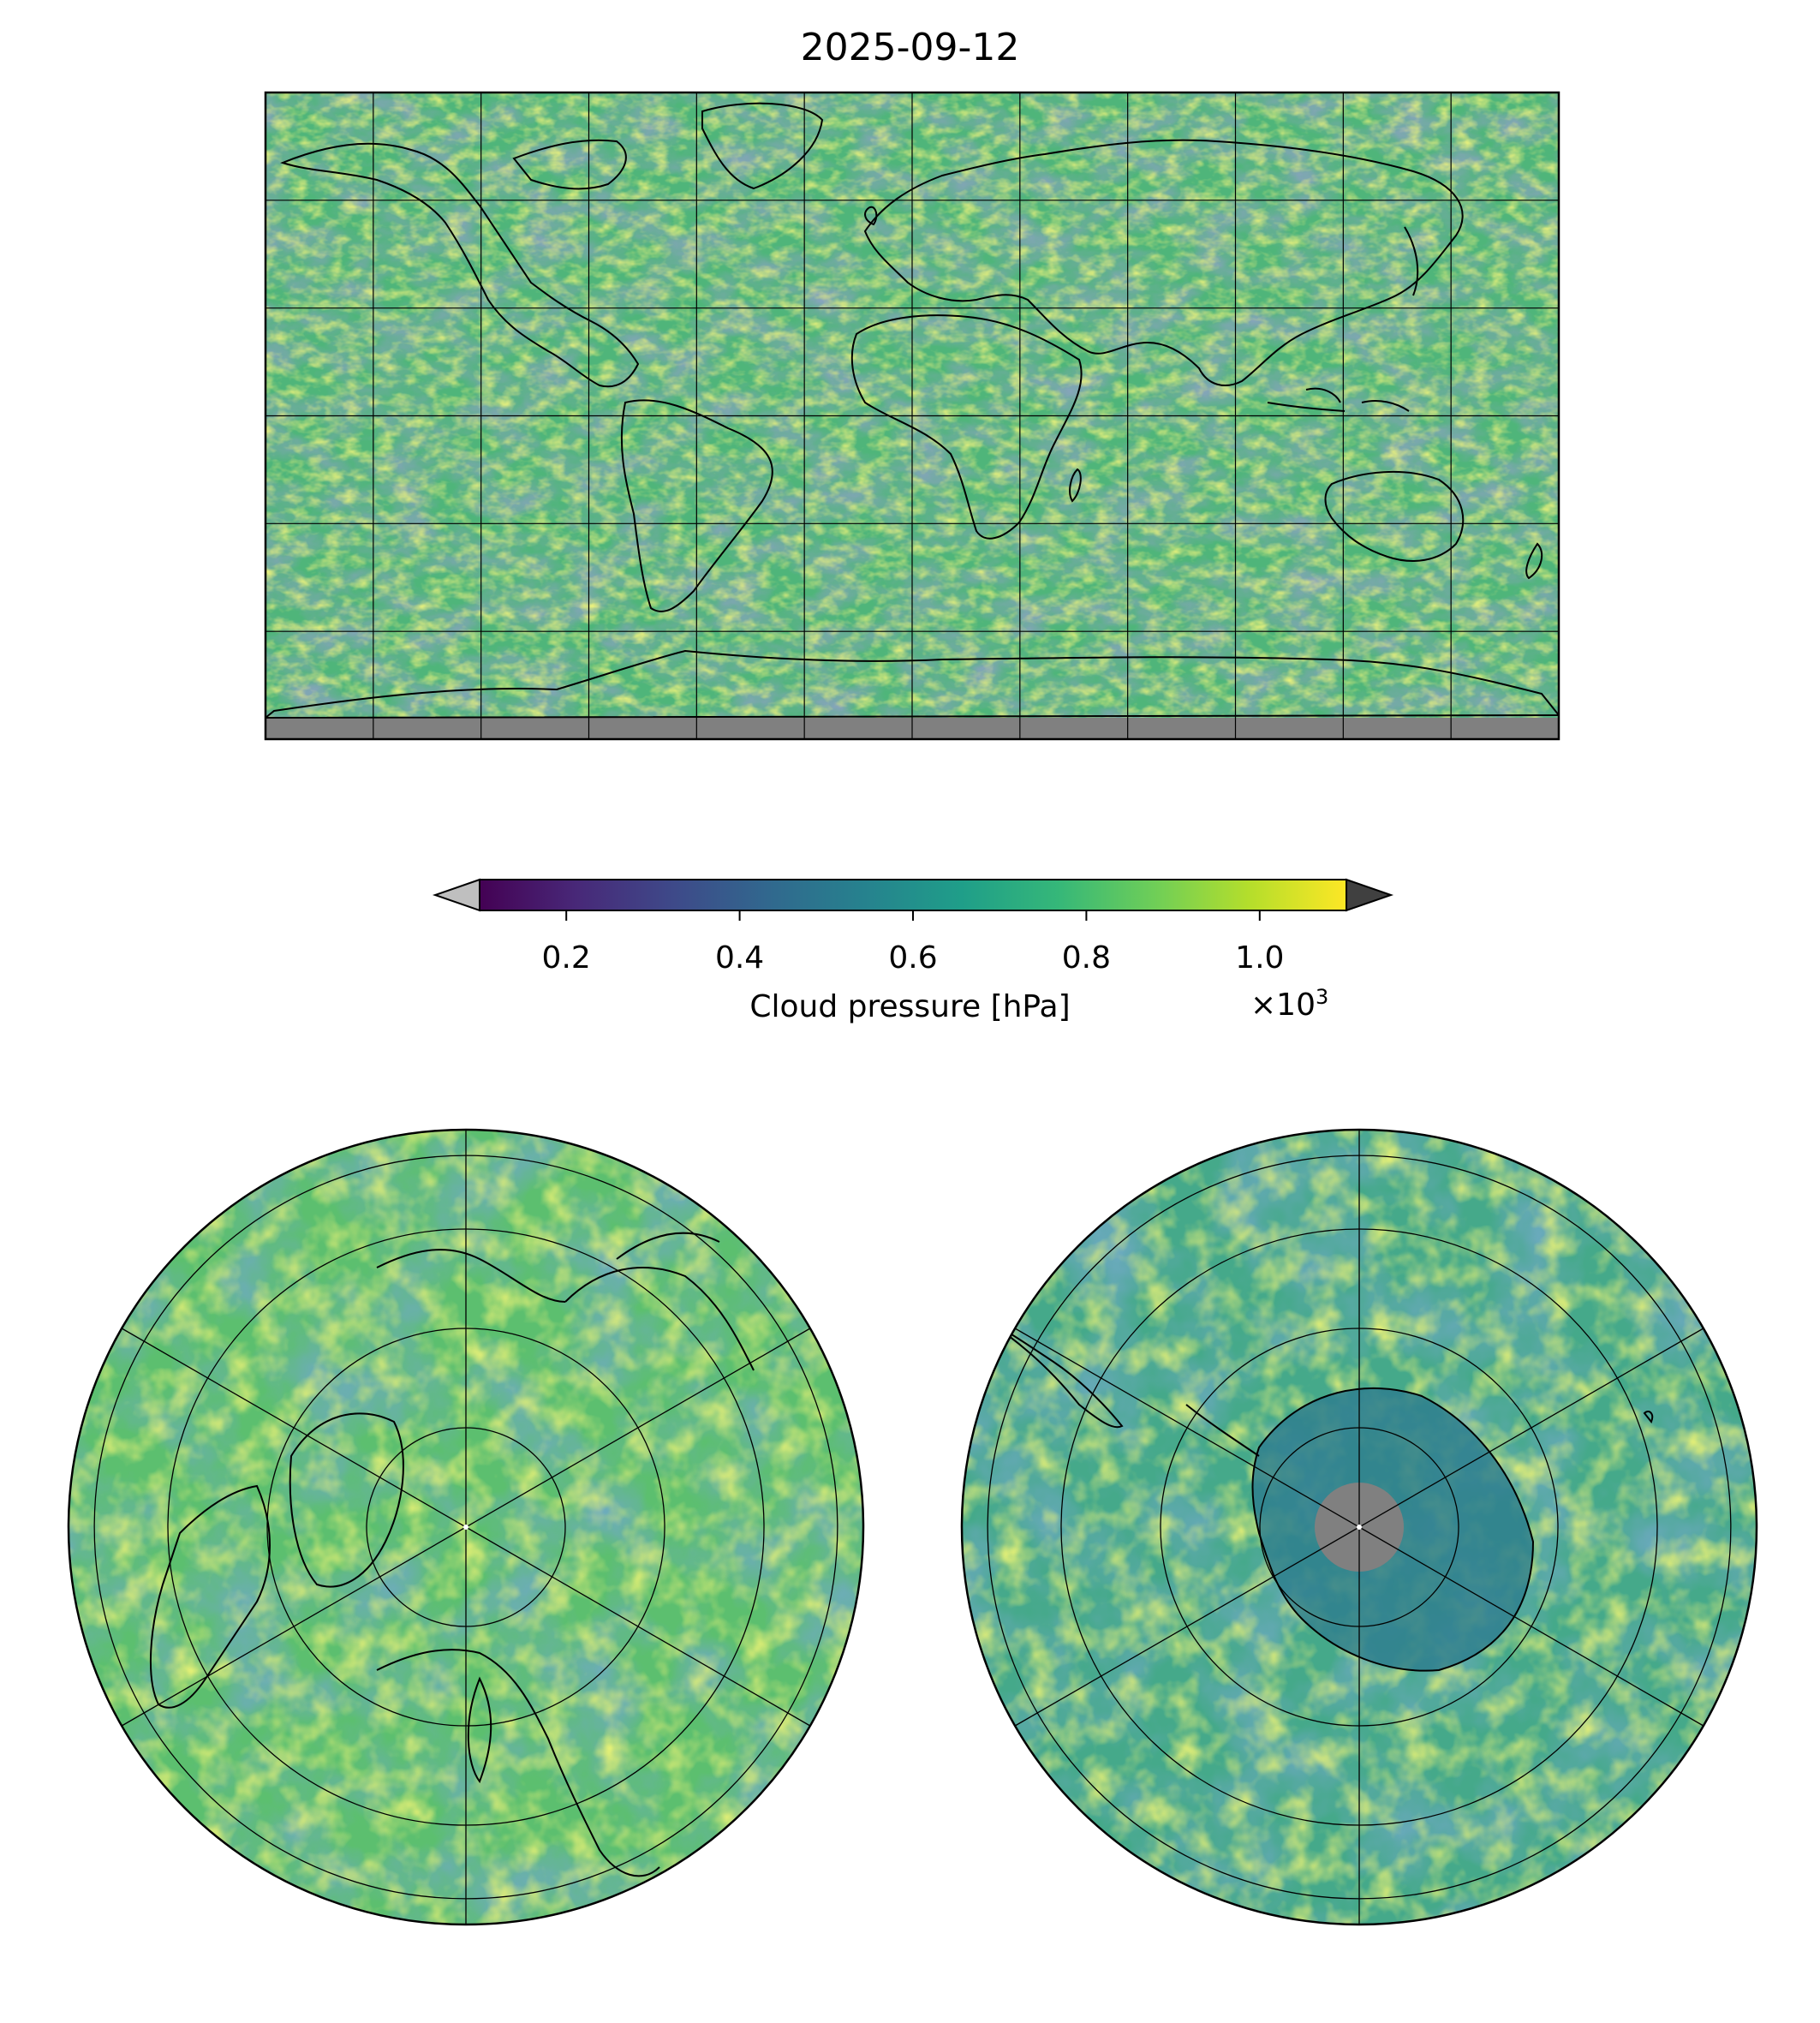 This screenshot has width=1820, height=2023. What do you see at coordinates (910, 1006) in the screenshot?
I see `colorbar-label: Cloud pressure [hPa]` at bounding box center [910, 1006].